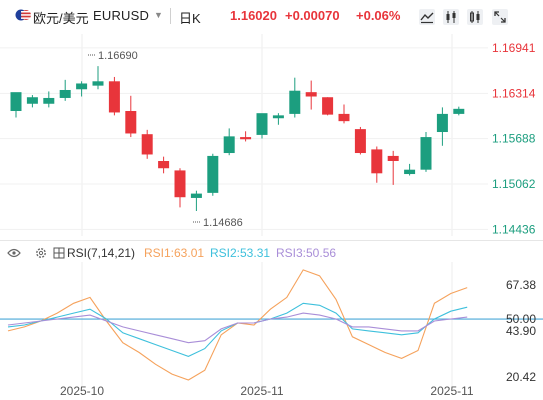 This screenshot has width=543, height=400. Describe the element at coordinates (59, 253) in the screenshot. I see `indicator-switch-icon` at that location.